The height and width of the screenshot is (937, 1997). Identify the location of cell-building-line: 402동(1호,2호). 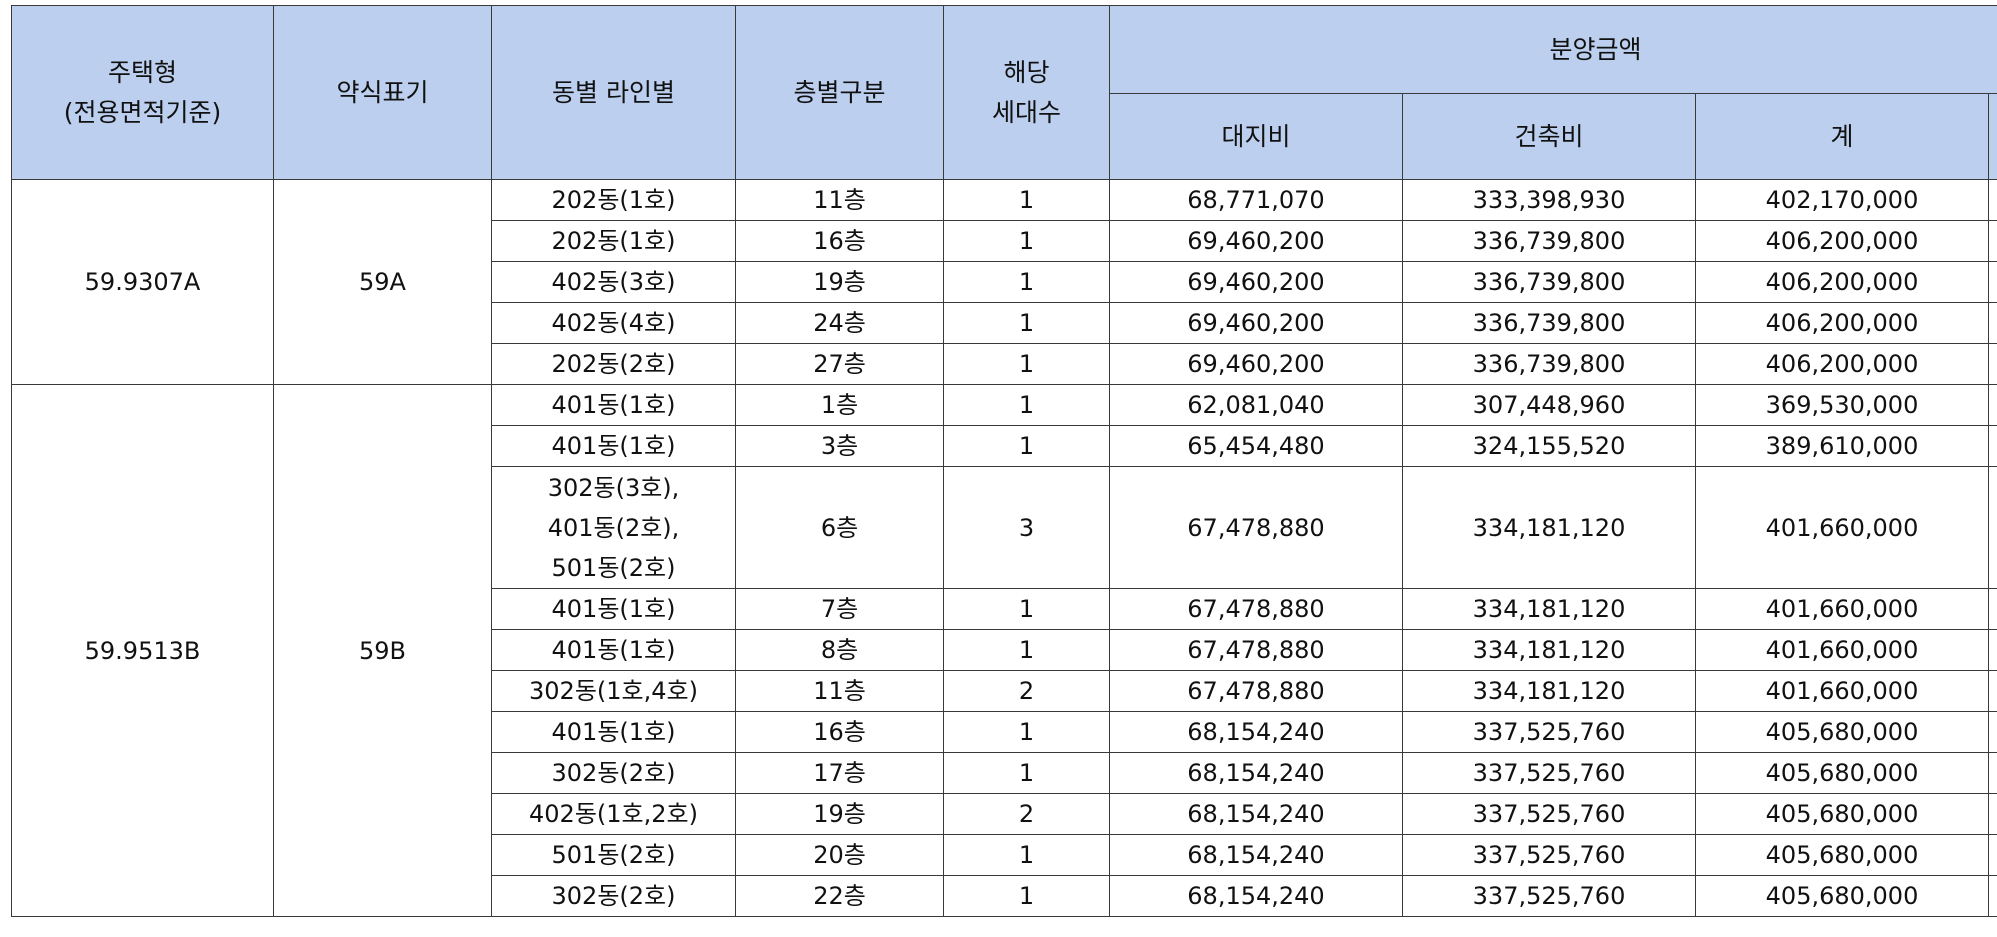
(613, 814).